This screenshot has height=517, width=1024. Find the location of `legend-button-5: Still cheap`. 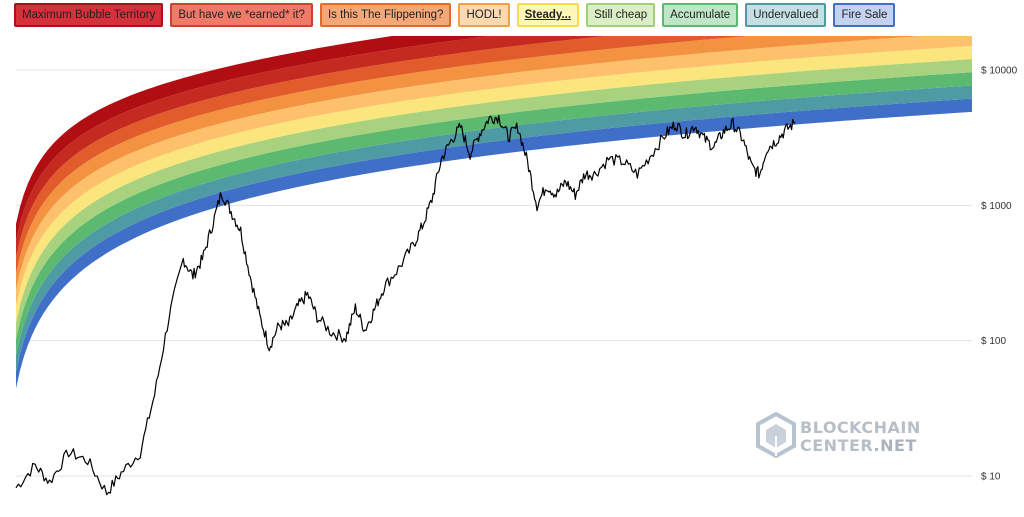

legend-button-5: Still cheap is located at coordinates (621, 15).